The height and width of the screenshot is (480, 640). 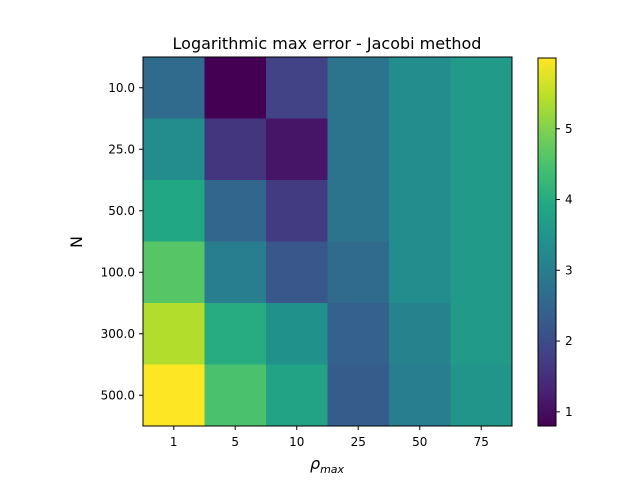 What do you see at coordinates (564, 270) in the screenshot?
I see `colorbar-ticks: 1 2 3 4 5` at bounding box center [564, 270].